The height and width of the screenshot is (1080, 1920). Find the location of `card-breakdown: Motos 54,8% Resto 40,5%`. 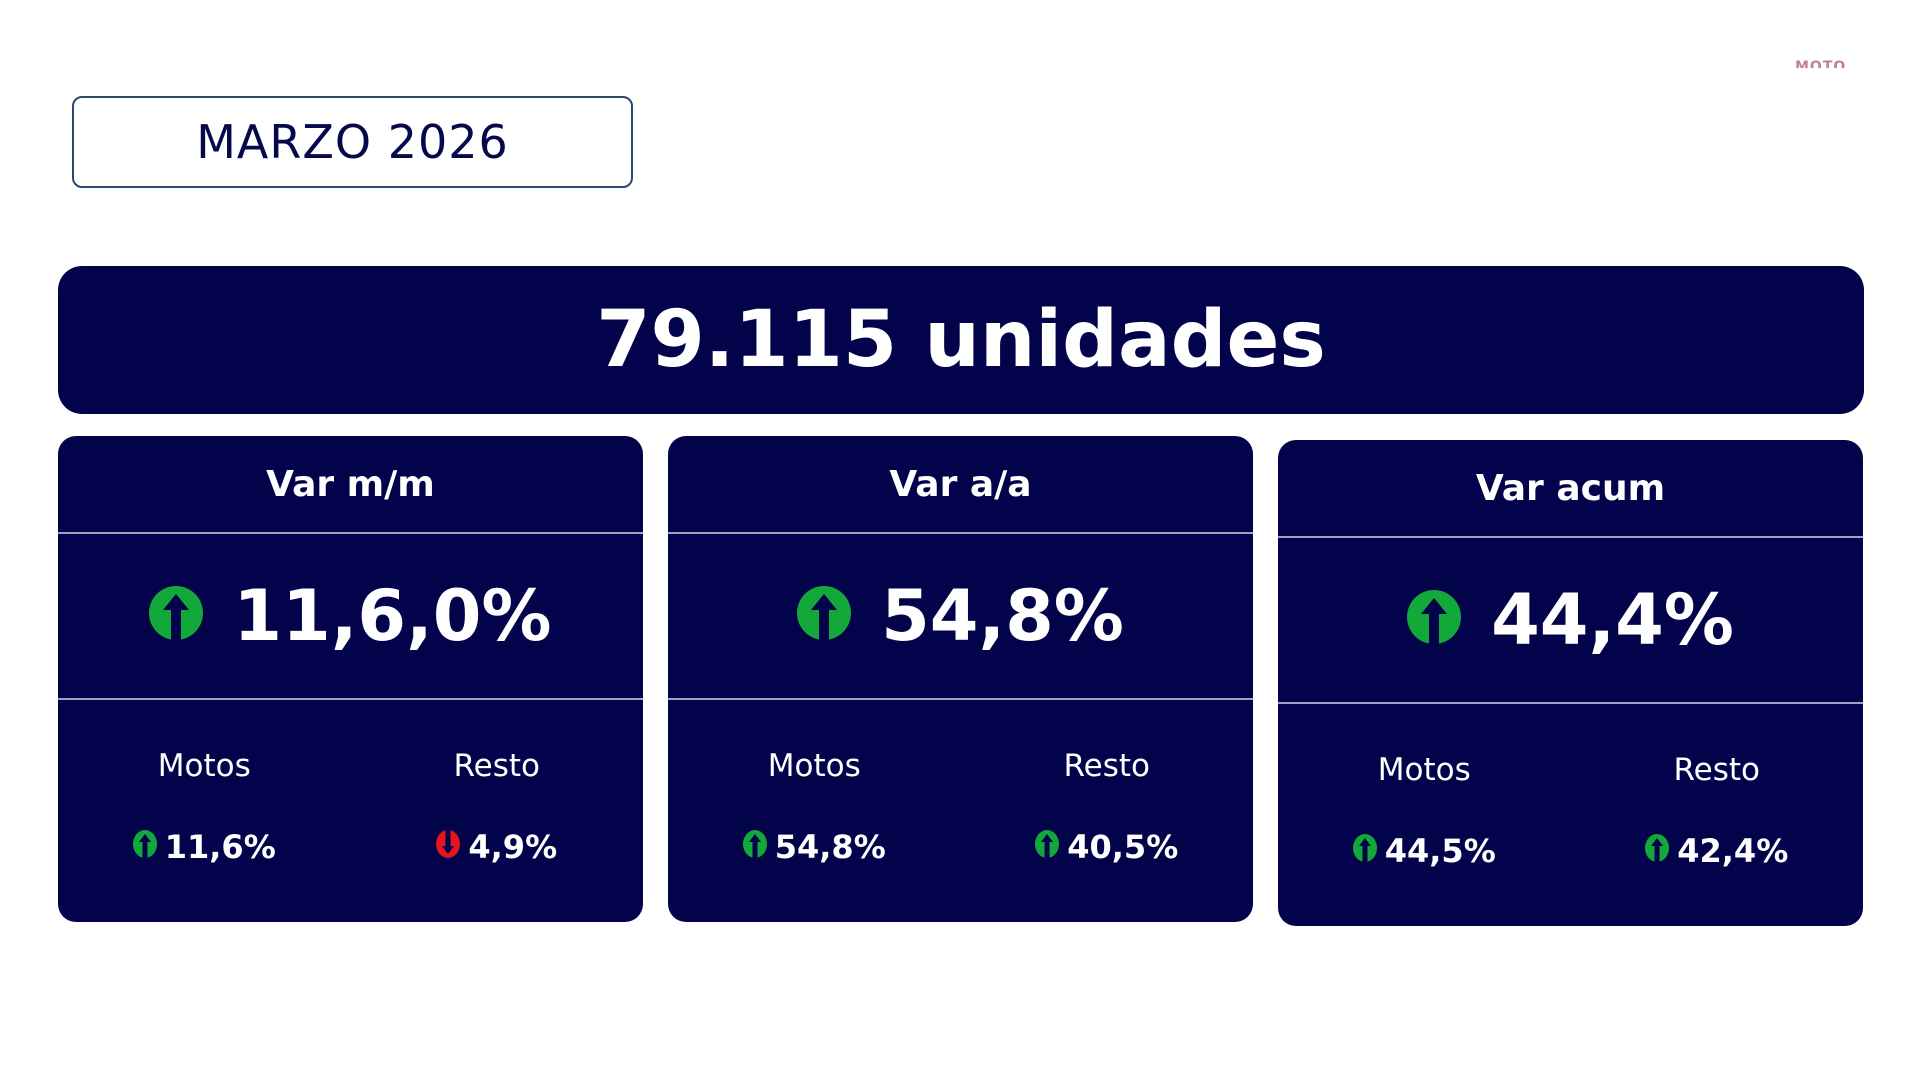

card-breakdown: Motos 54,8% Resto 40,5% is located at coordinates (960, 811).